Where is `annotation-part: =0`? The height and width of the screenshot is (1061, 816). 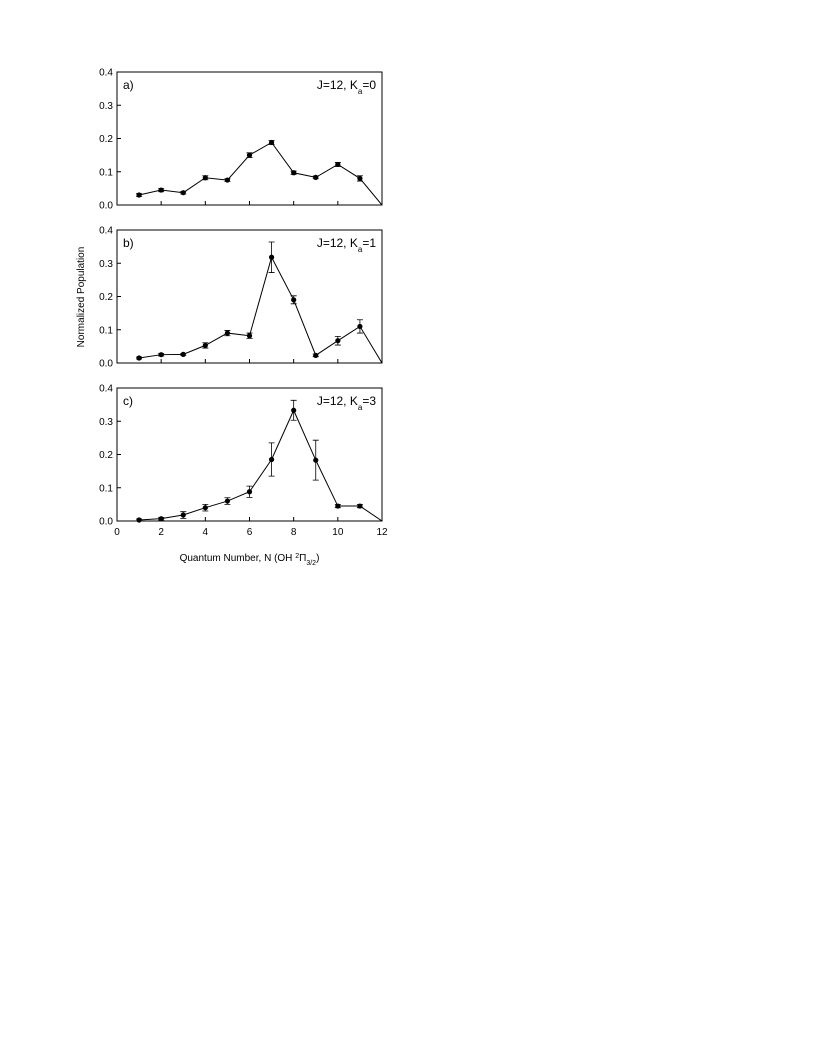
annotation-part: =0 is located at coordinates (369, 85).